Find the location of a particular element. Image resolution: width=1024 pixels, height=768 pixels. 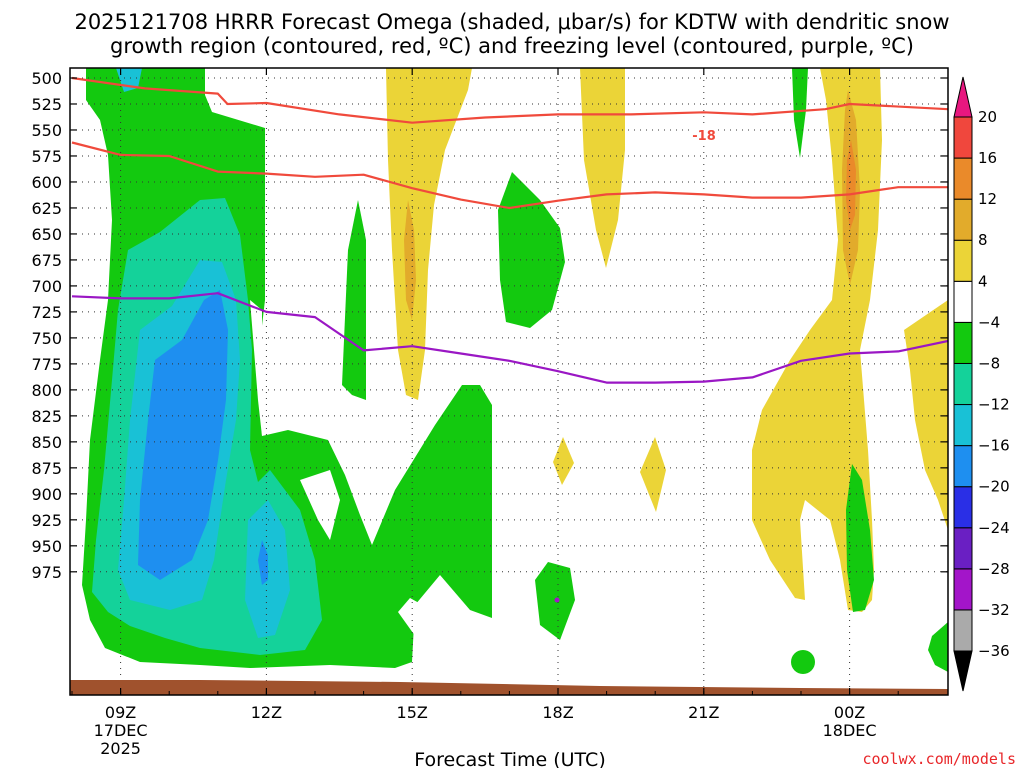

contour-dgz_lower_contour is located at coordinates (509, 175).